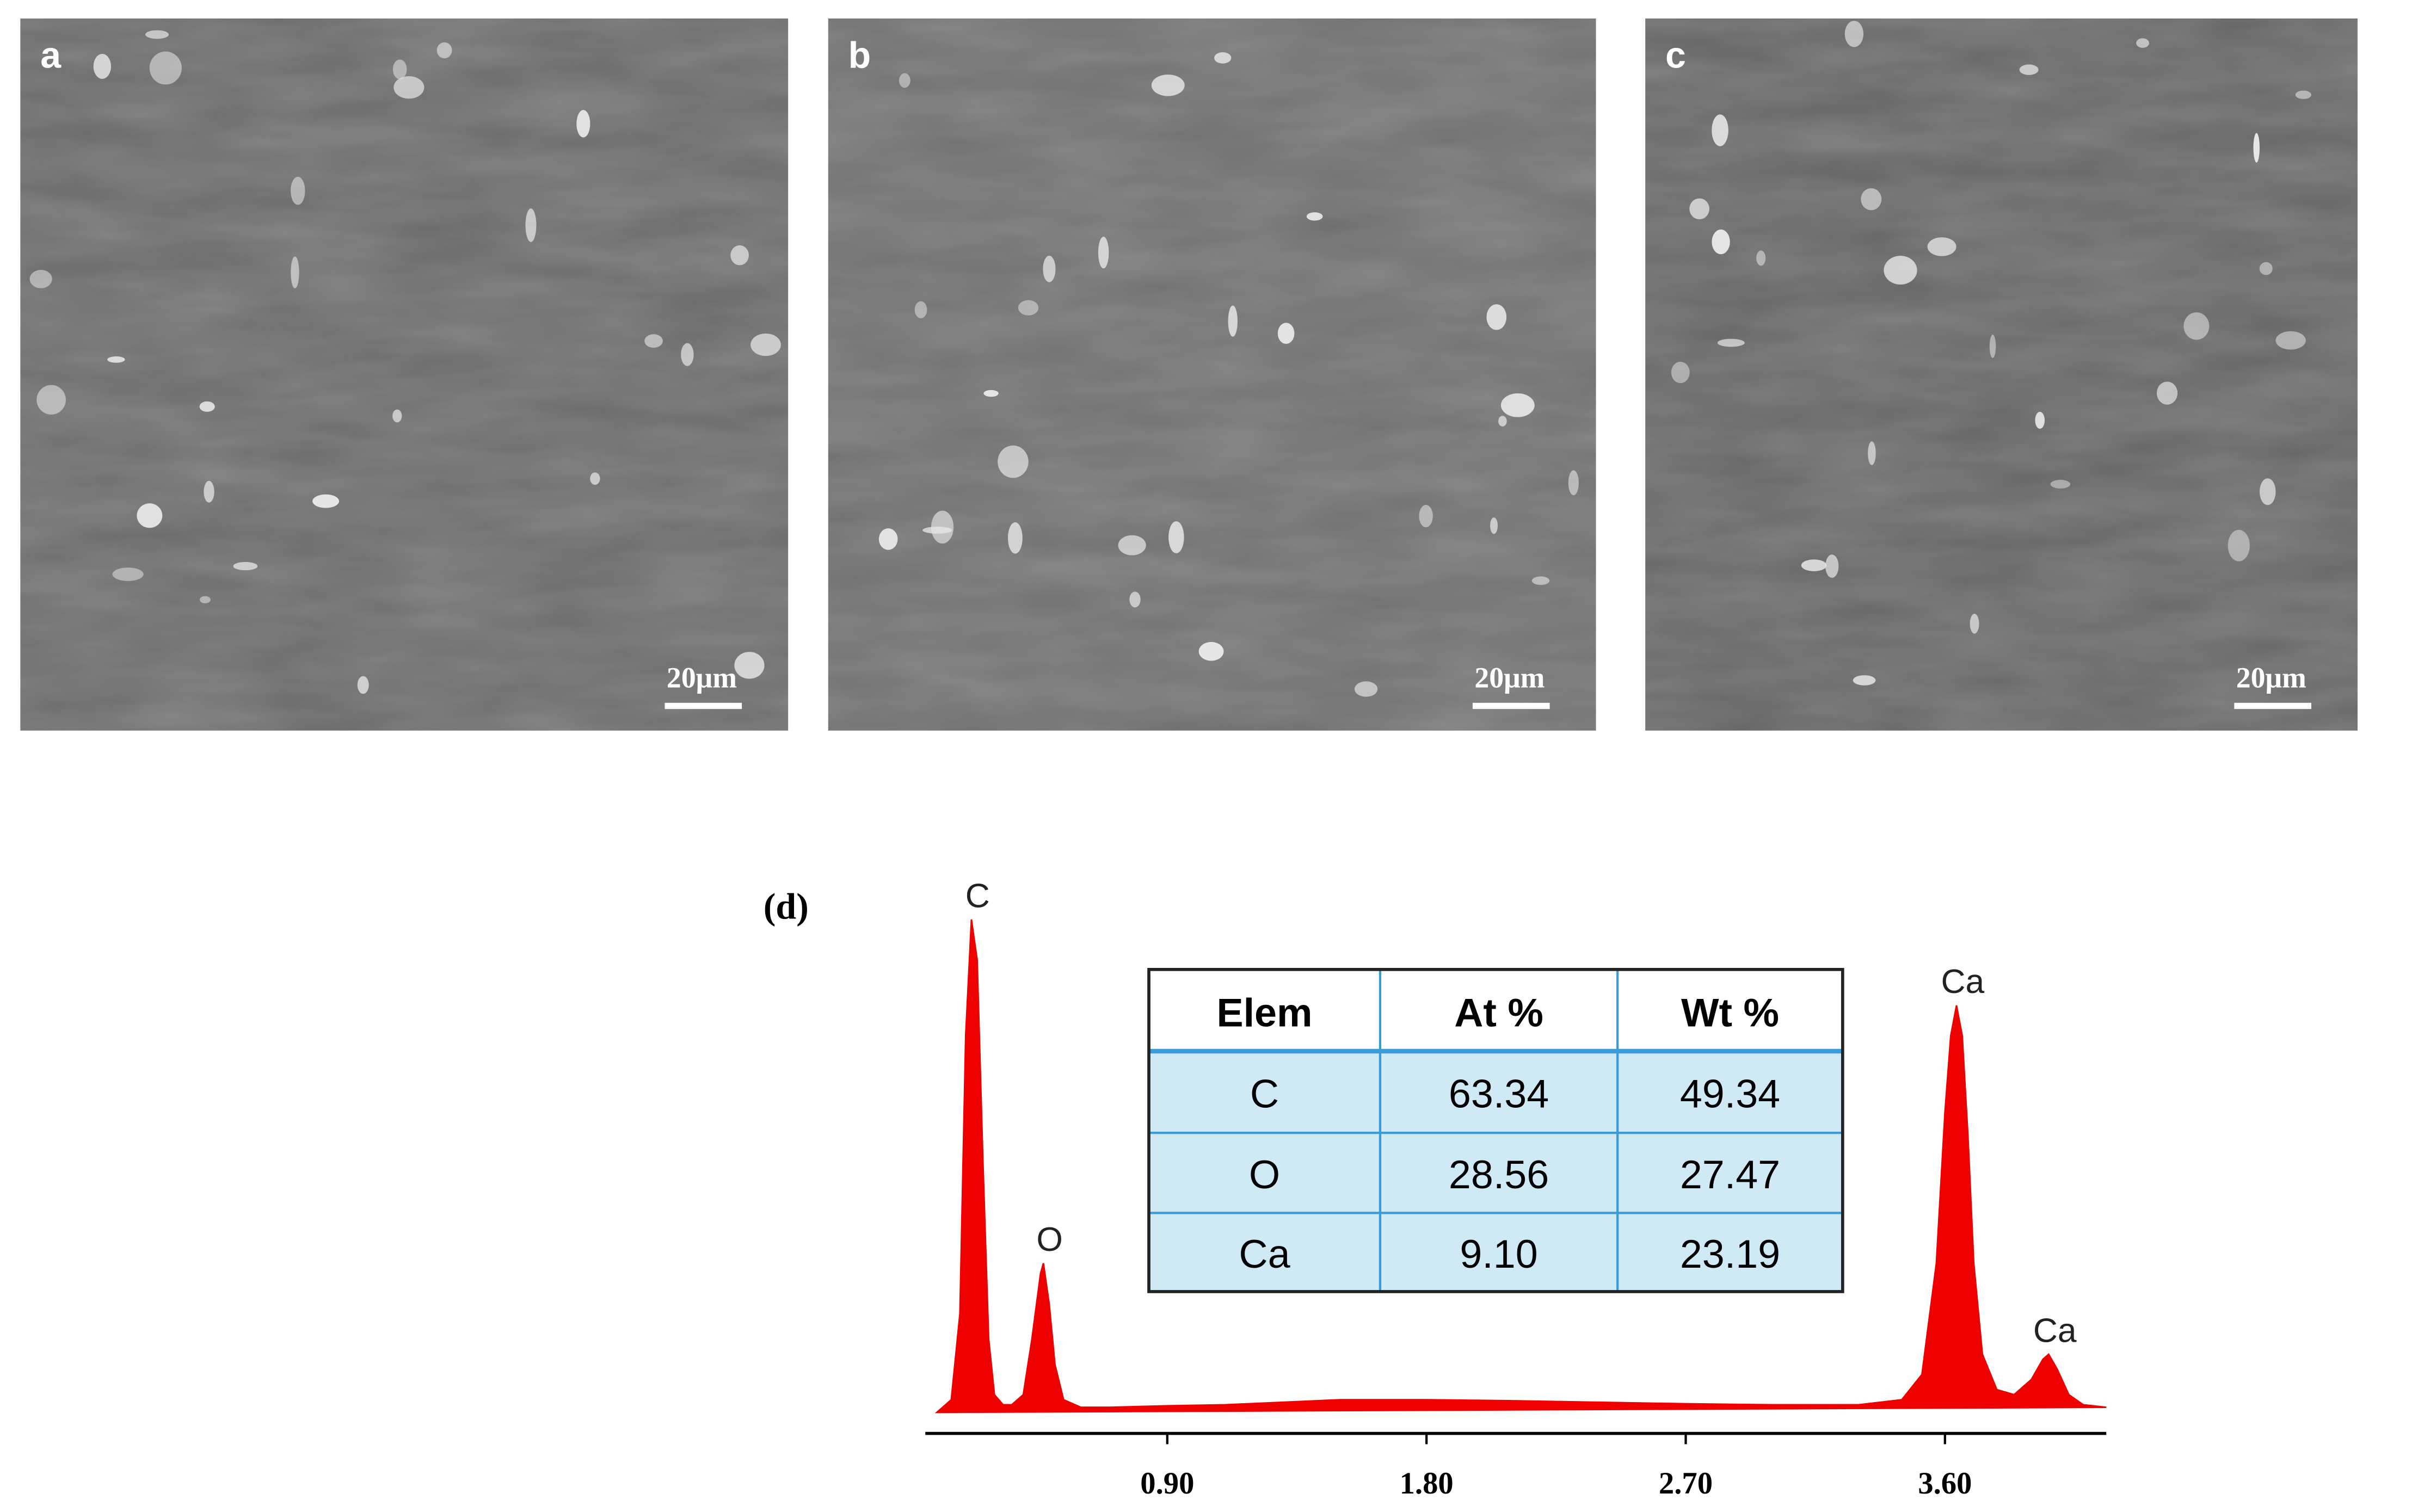 This screenshot has height=1512, width=2418. Describe the element at coordinates (1264, 1093) in the screenshot. I see `table-cell: C` at that location.